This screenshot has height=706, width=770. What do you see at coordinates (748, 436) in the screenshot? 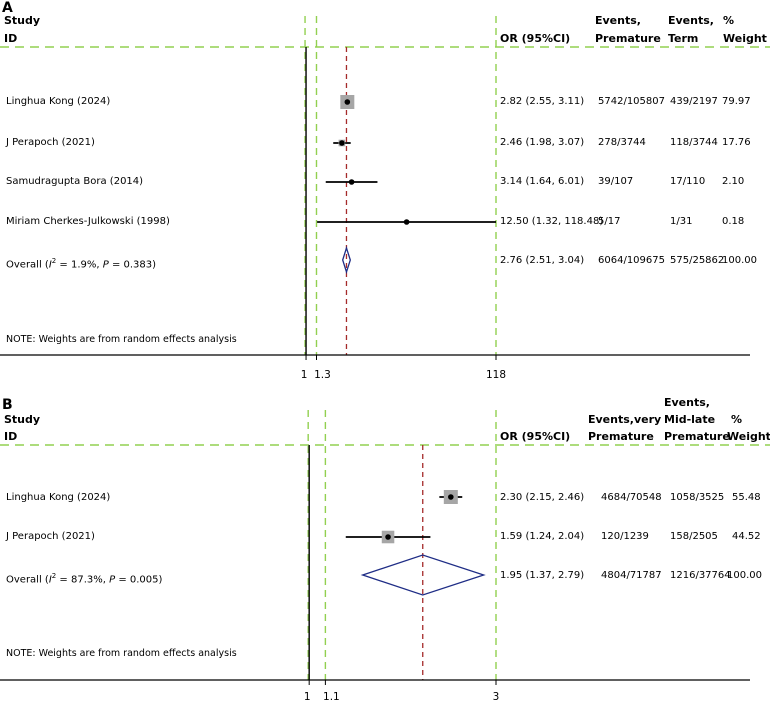
I see `panel-b-header-weight-l2: Weight` at bounding box center [748, 436].